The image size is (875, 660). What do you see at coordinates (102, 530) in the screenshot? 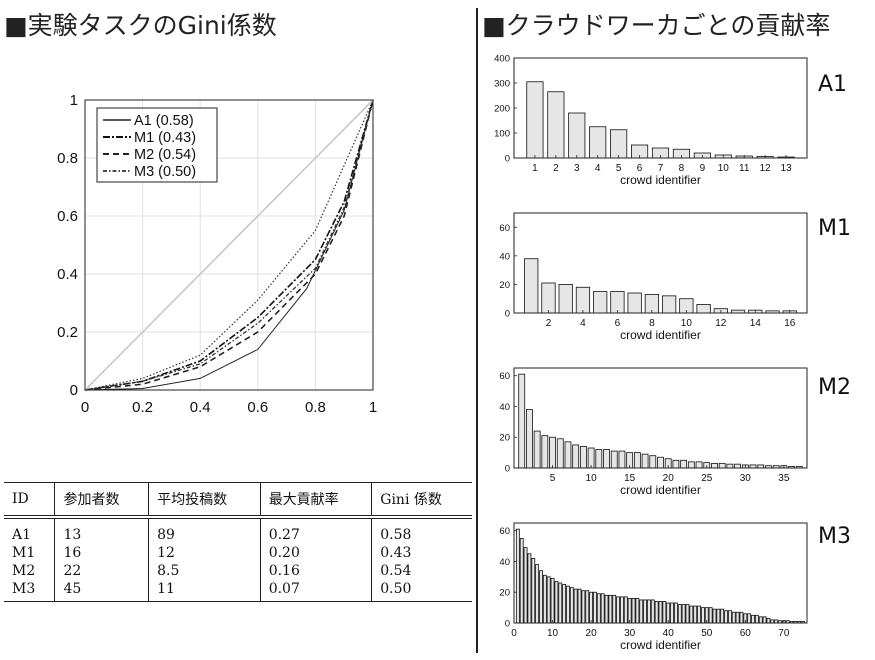
I see `table-cell: 13` at bounding box center [102, 530].